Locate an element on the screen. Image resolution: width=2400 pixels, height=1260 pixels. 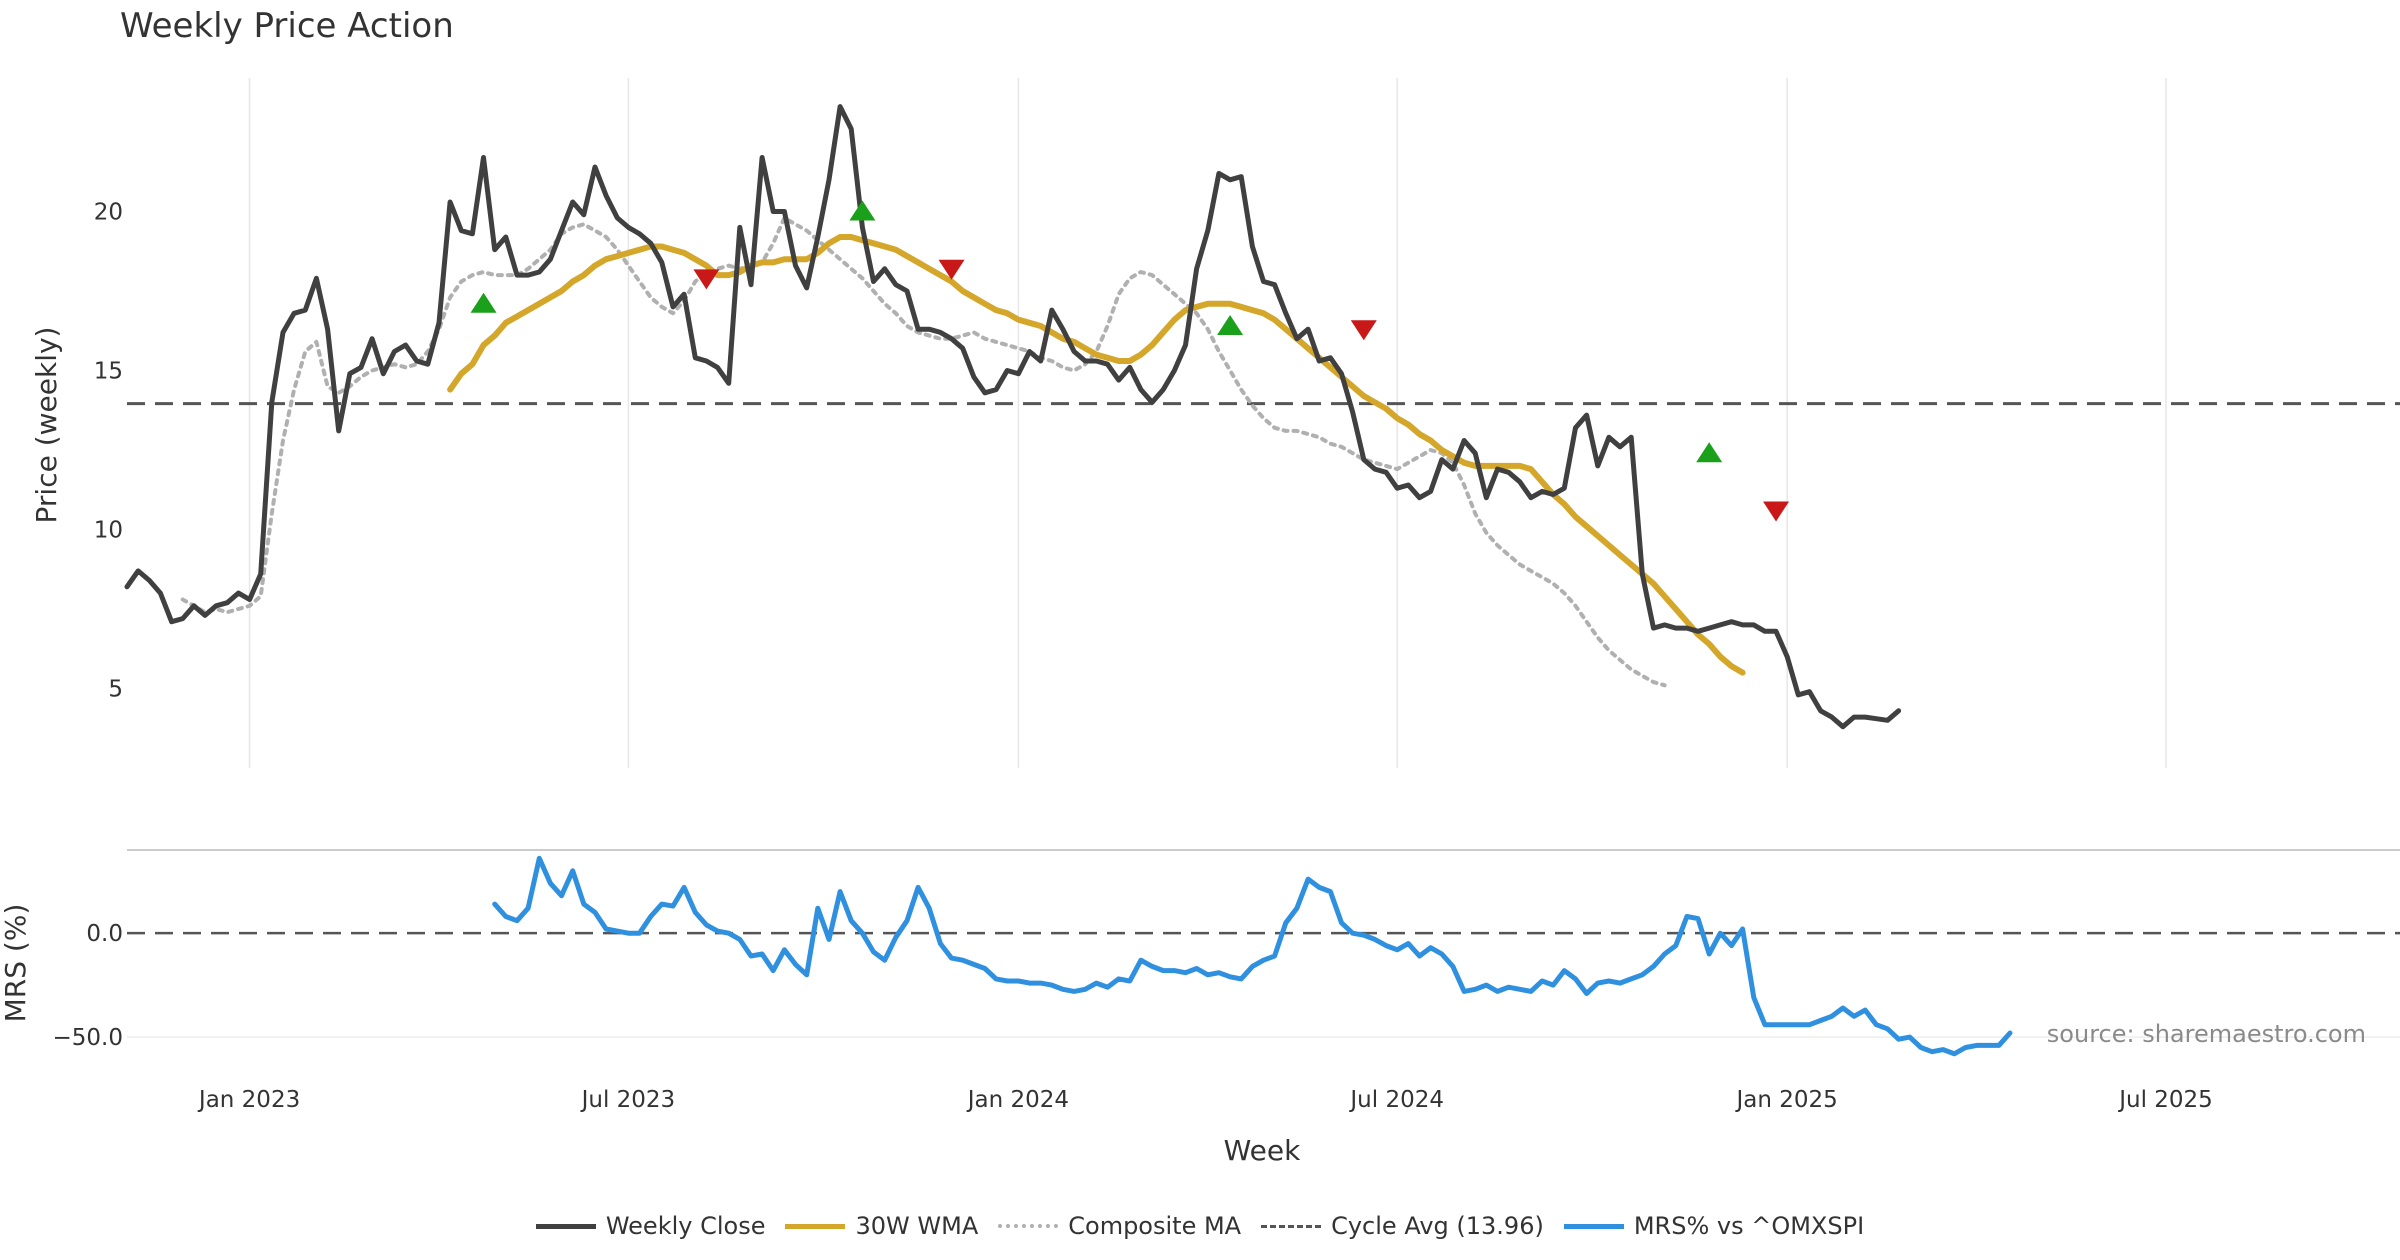
legend-label-30w-wma: 30W WMA is located at coordinates (917, 1226).